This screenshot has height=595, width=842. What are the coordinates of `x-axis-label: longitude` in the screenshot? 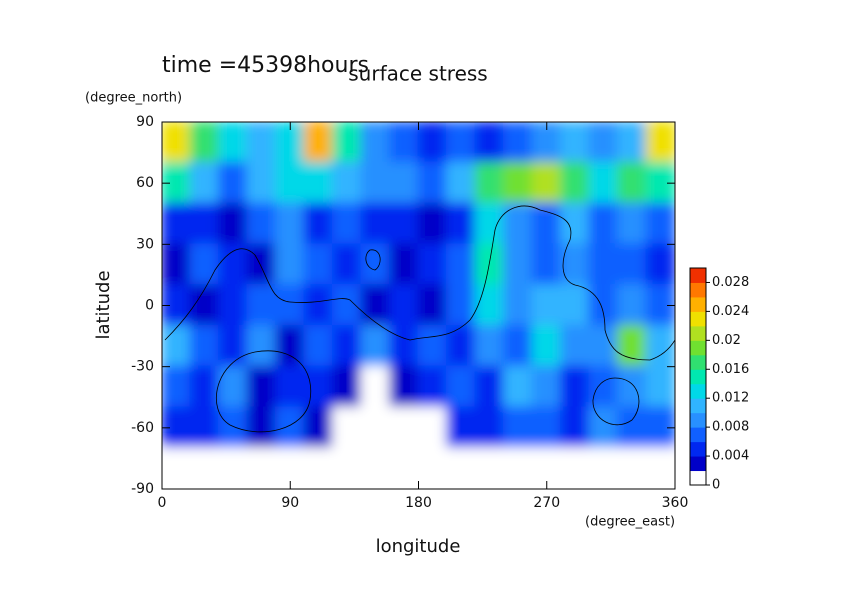 It's located at (418, 546).